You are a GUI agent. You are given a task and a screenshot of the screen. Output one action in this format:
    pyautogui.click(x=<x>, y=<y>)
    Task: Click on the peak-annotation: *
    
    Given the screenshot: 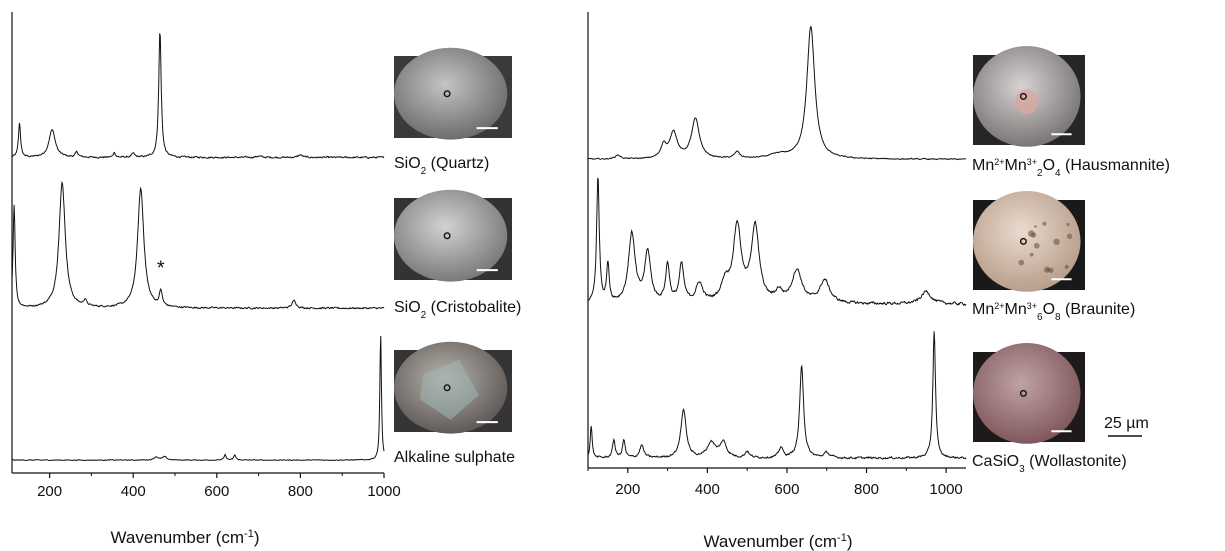 What is the action you would take?
    pyautogui.click(x=161, y=268)
    